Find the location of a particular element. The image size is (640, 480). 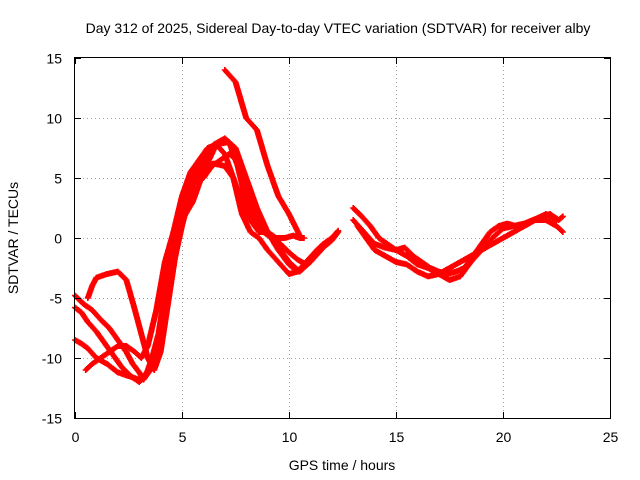

y-tick-label: 15 is located at coordinates (54, 59).